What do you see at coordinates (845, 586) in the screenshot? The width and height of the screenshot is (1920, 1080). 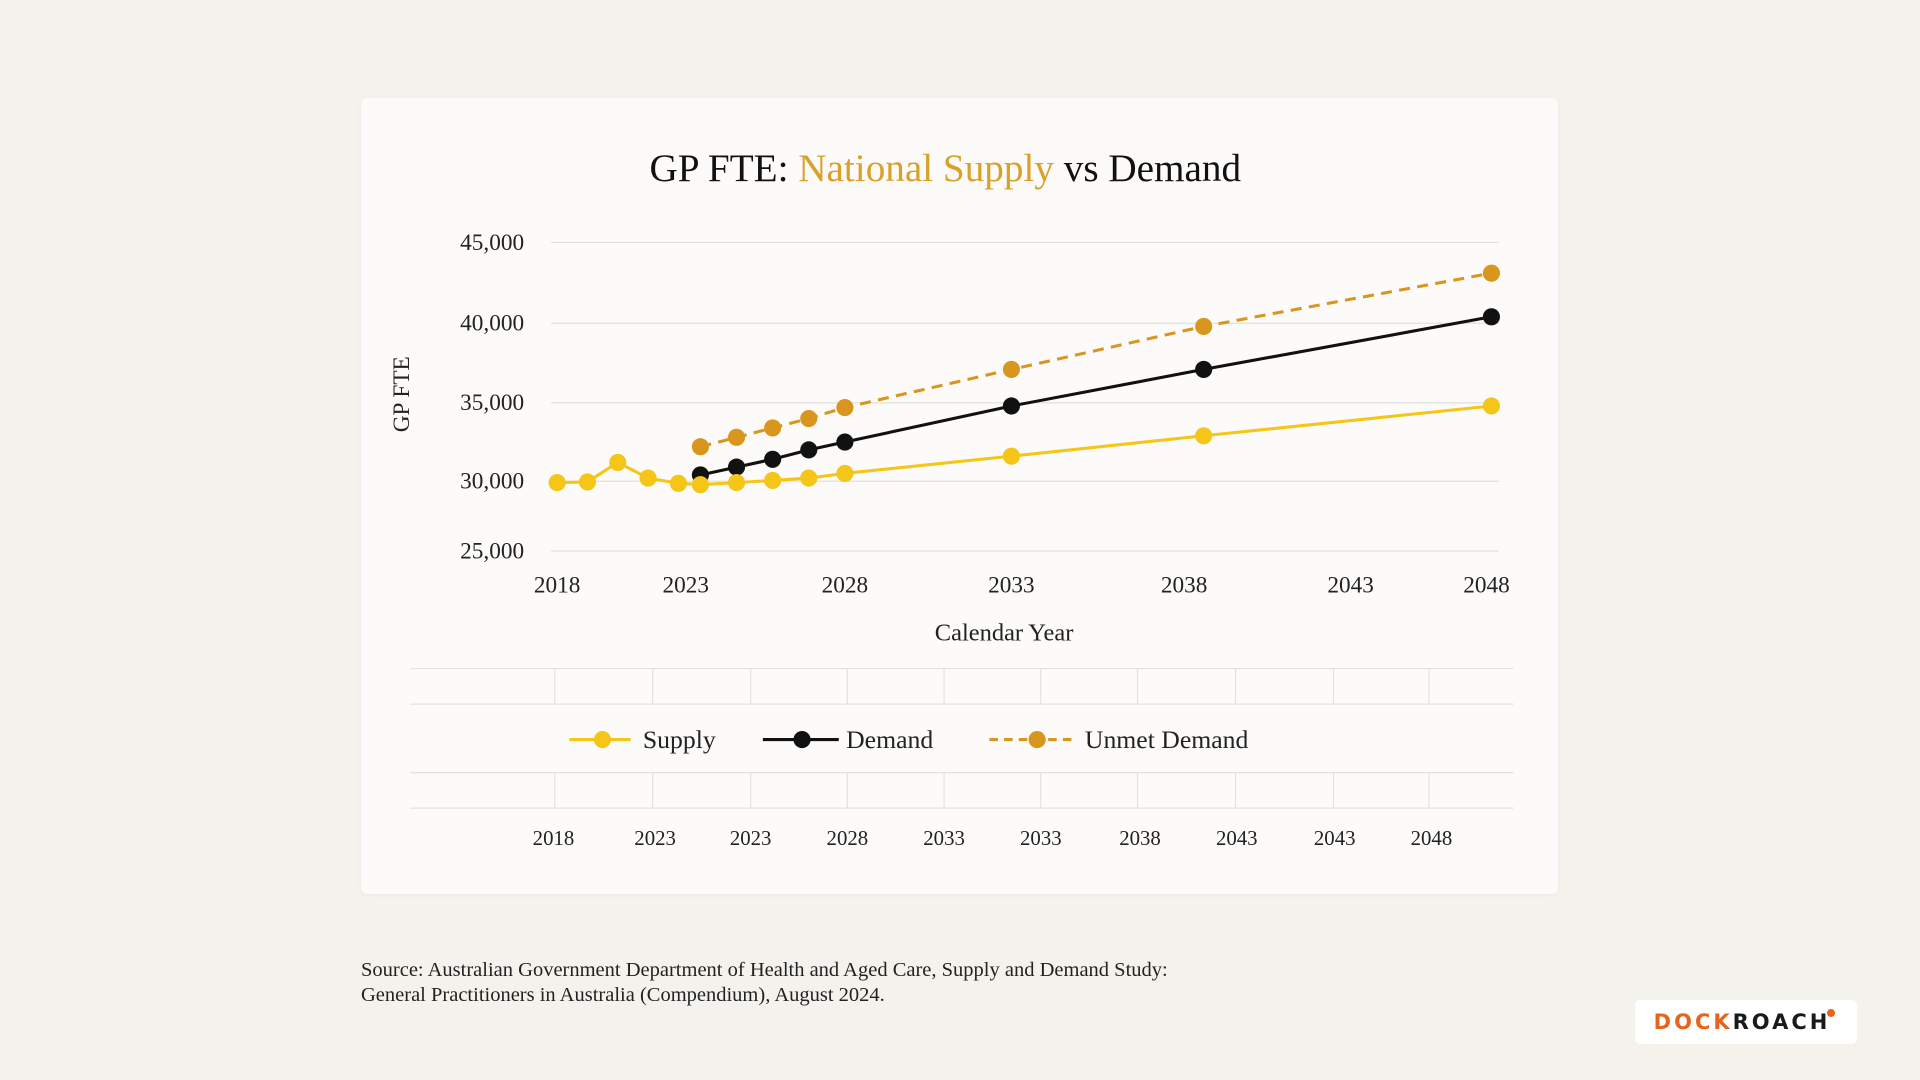 I see `x-tick-label: 2028` at bounding box center [845, 586].